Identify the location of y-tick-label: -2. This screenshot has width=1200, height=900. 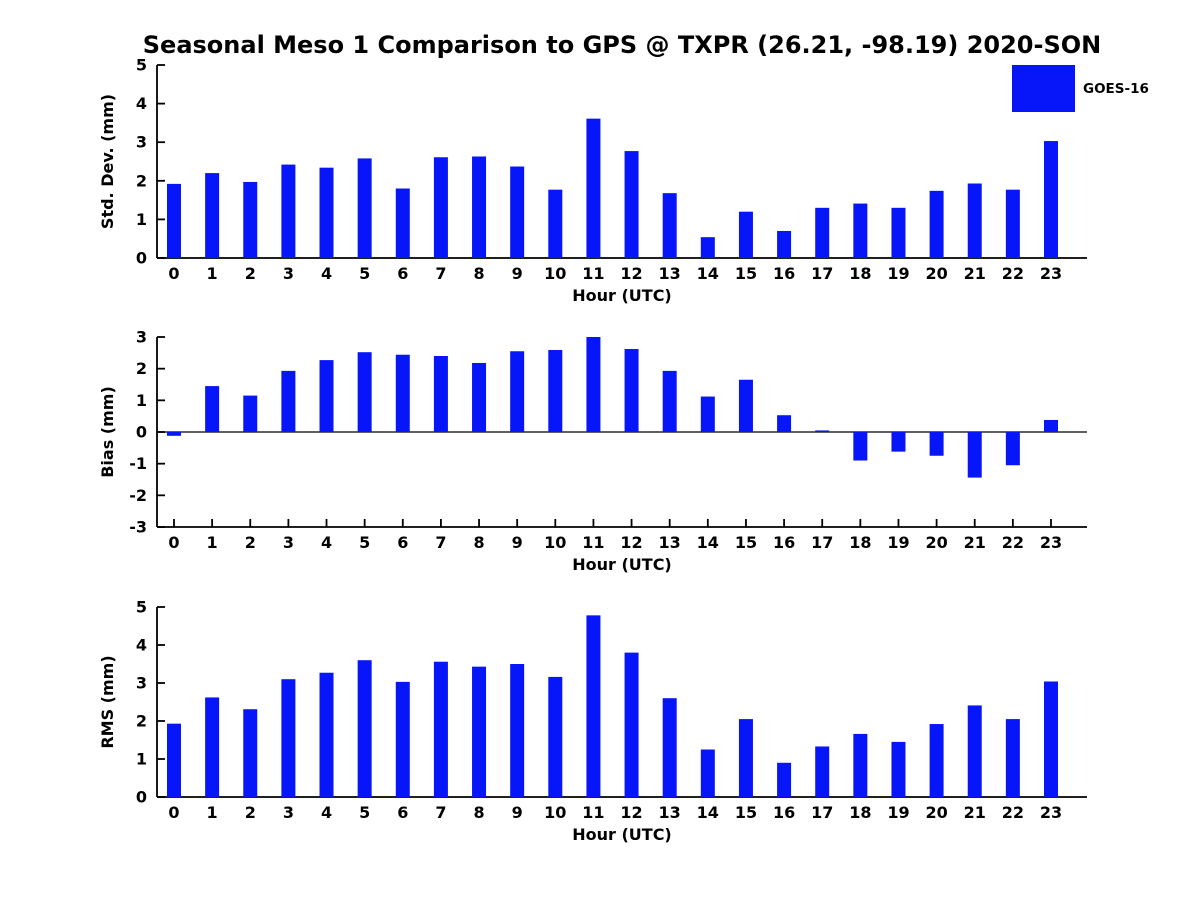
(138, 495).